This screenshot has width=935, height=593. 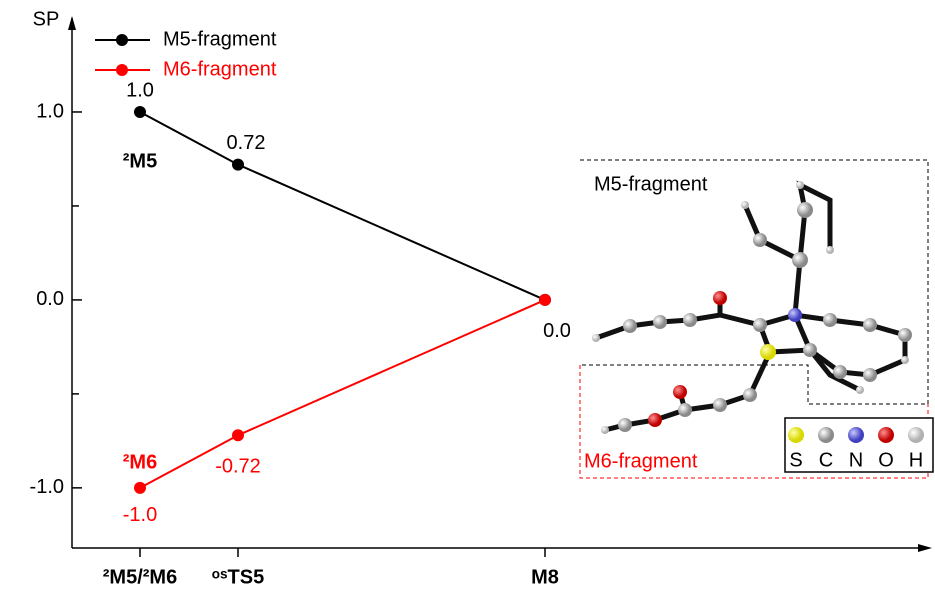 I want to click on data-label: -1.0, so click(x=140, y=515).